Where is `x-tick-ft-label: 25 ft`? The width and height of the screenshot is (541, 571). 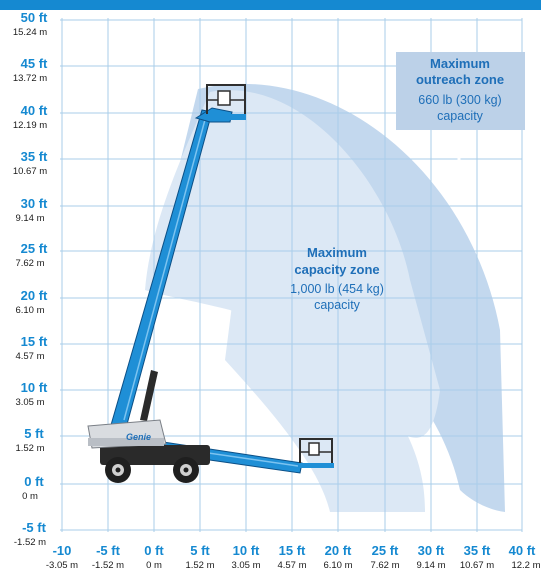
x-tick-ft-label: 25 ft is located at coordinates (385, 550).